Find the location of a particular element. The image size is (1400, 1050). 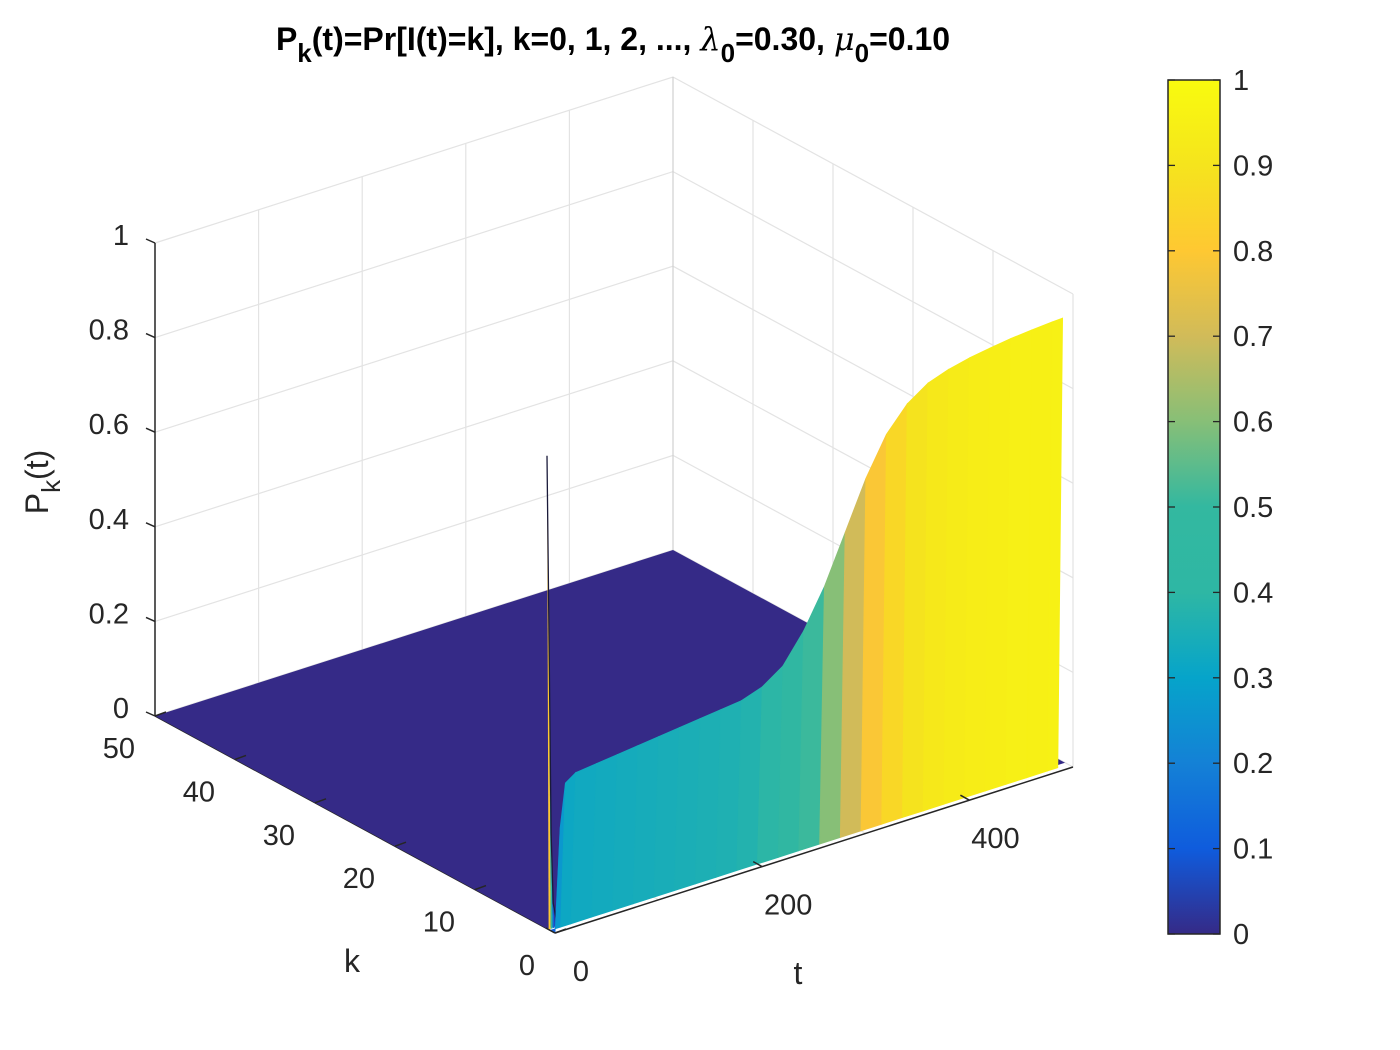

colorbar-tick-label-3: 0.3 is located at coordinates (1253, 679).